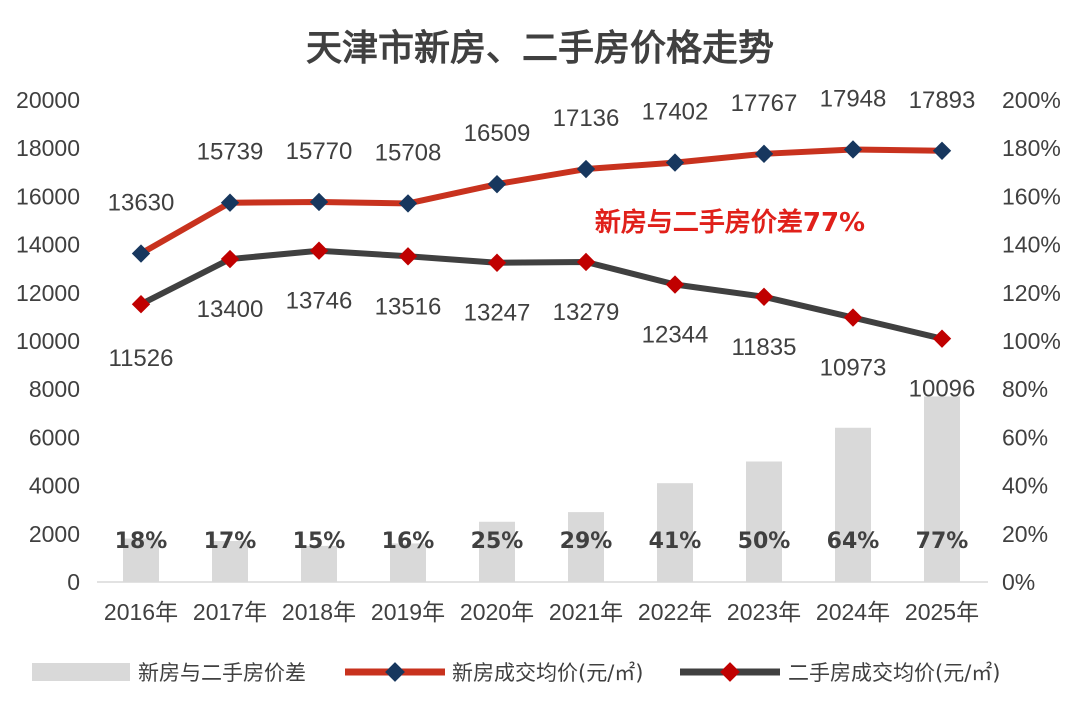 The height and width of the screenshot is (718, 1080). I want to click on left-axis-tick-label: 20000, so click(48, 100).